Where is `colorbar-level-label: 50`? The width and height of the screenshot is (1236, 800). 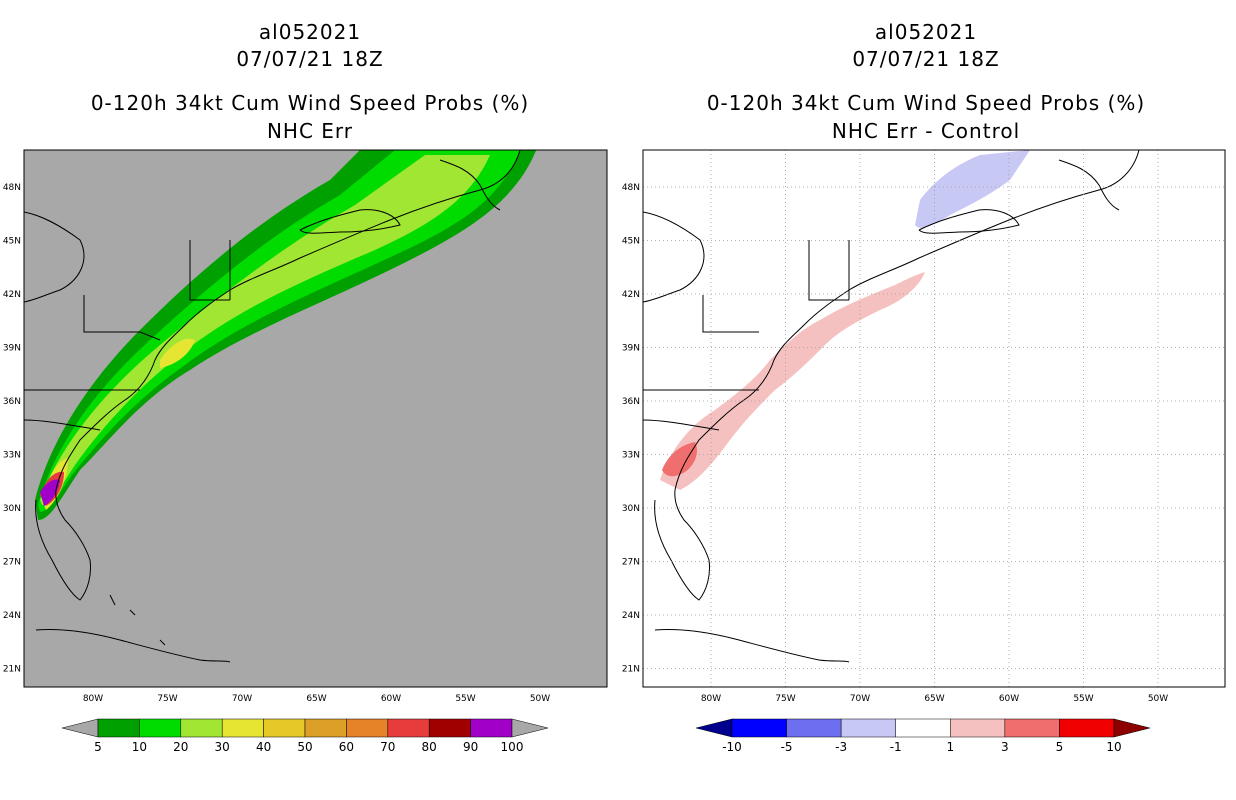 colorbar-level-label: 50 is located at coordinates (304, 747).